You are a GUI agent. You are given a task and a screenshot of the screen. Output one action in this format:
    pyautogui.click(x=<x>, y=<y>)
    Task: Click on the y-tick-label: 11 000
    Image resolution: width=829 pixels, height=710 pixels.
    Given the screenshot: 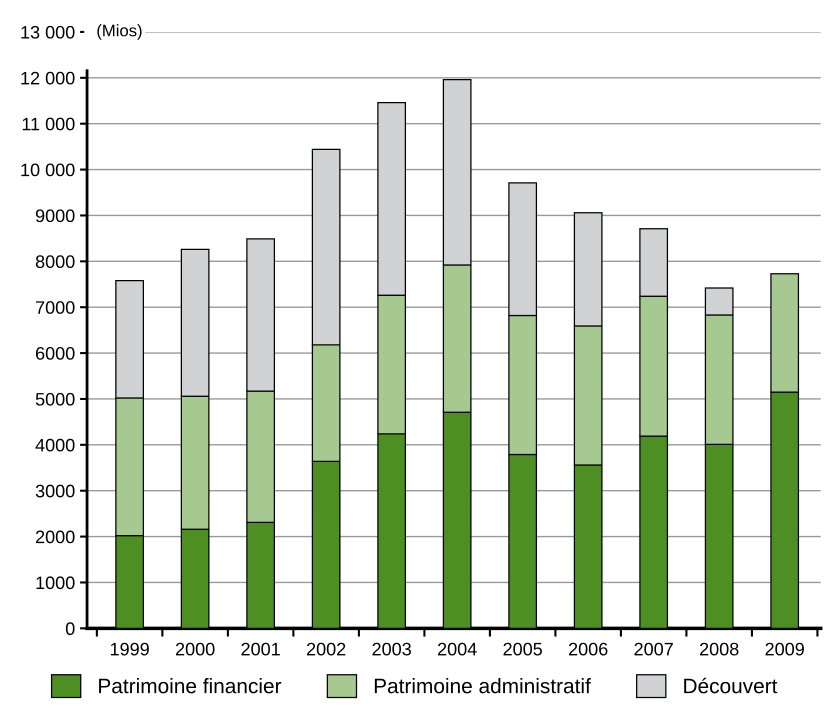 What is the action you would take?
    pyautogui.click(x=48, y=124)
    